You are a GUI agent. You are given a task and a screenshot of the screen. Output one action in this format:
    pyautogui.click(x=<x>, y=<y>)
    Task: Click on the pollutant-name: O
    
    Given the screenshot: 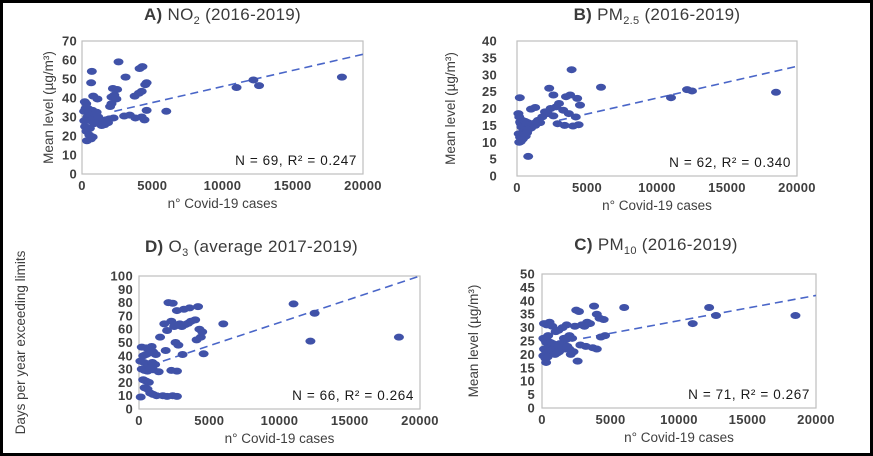 What is the action you would take?
    pyautogui.click(x=175, y=246)
    